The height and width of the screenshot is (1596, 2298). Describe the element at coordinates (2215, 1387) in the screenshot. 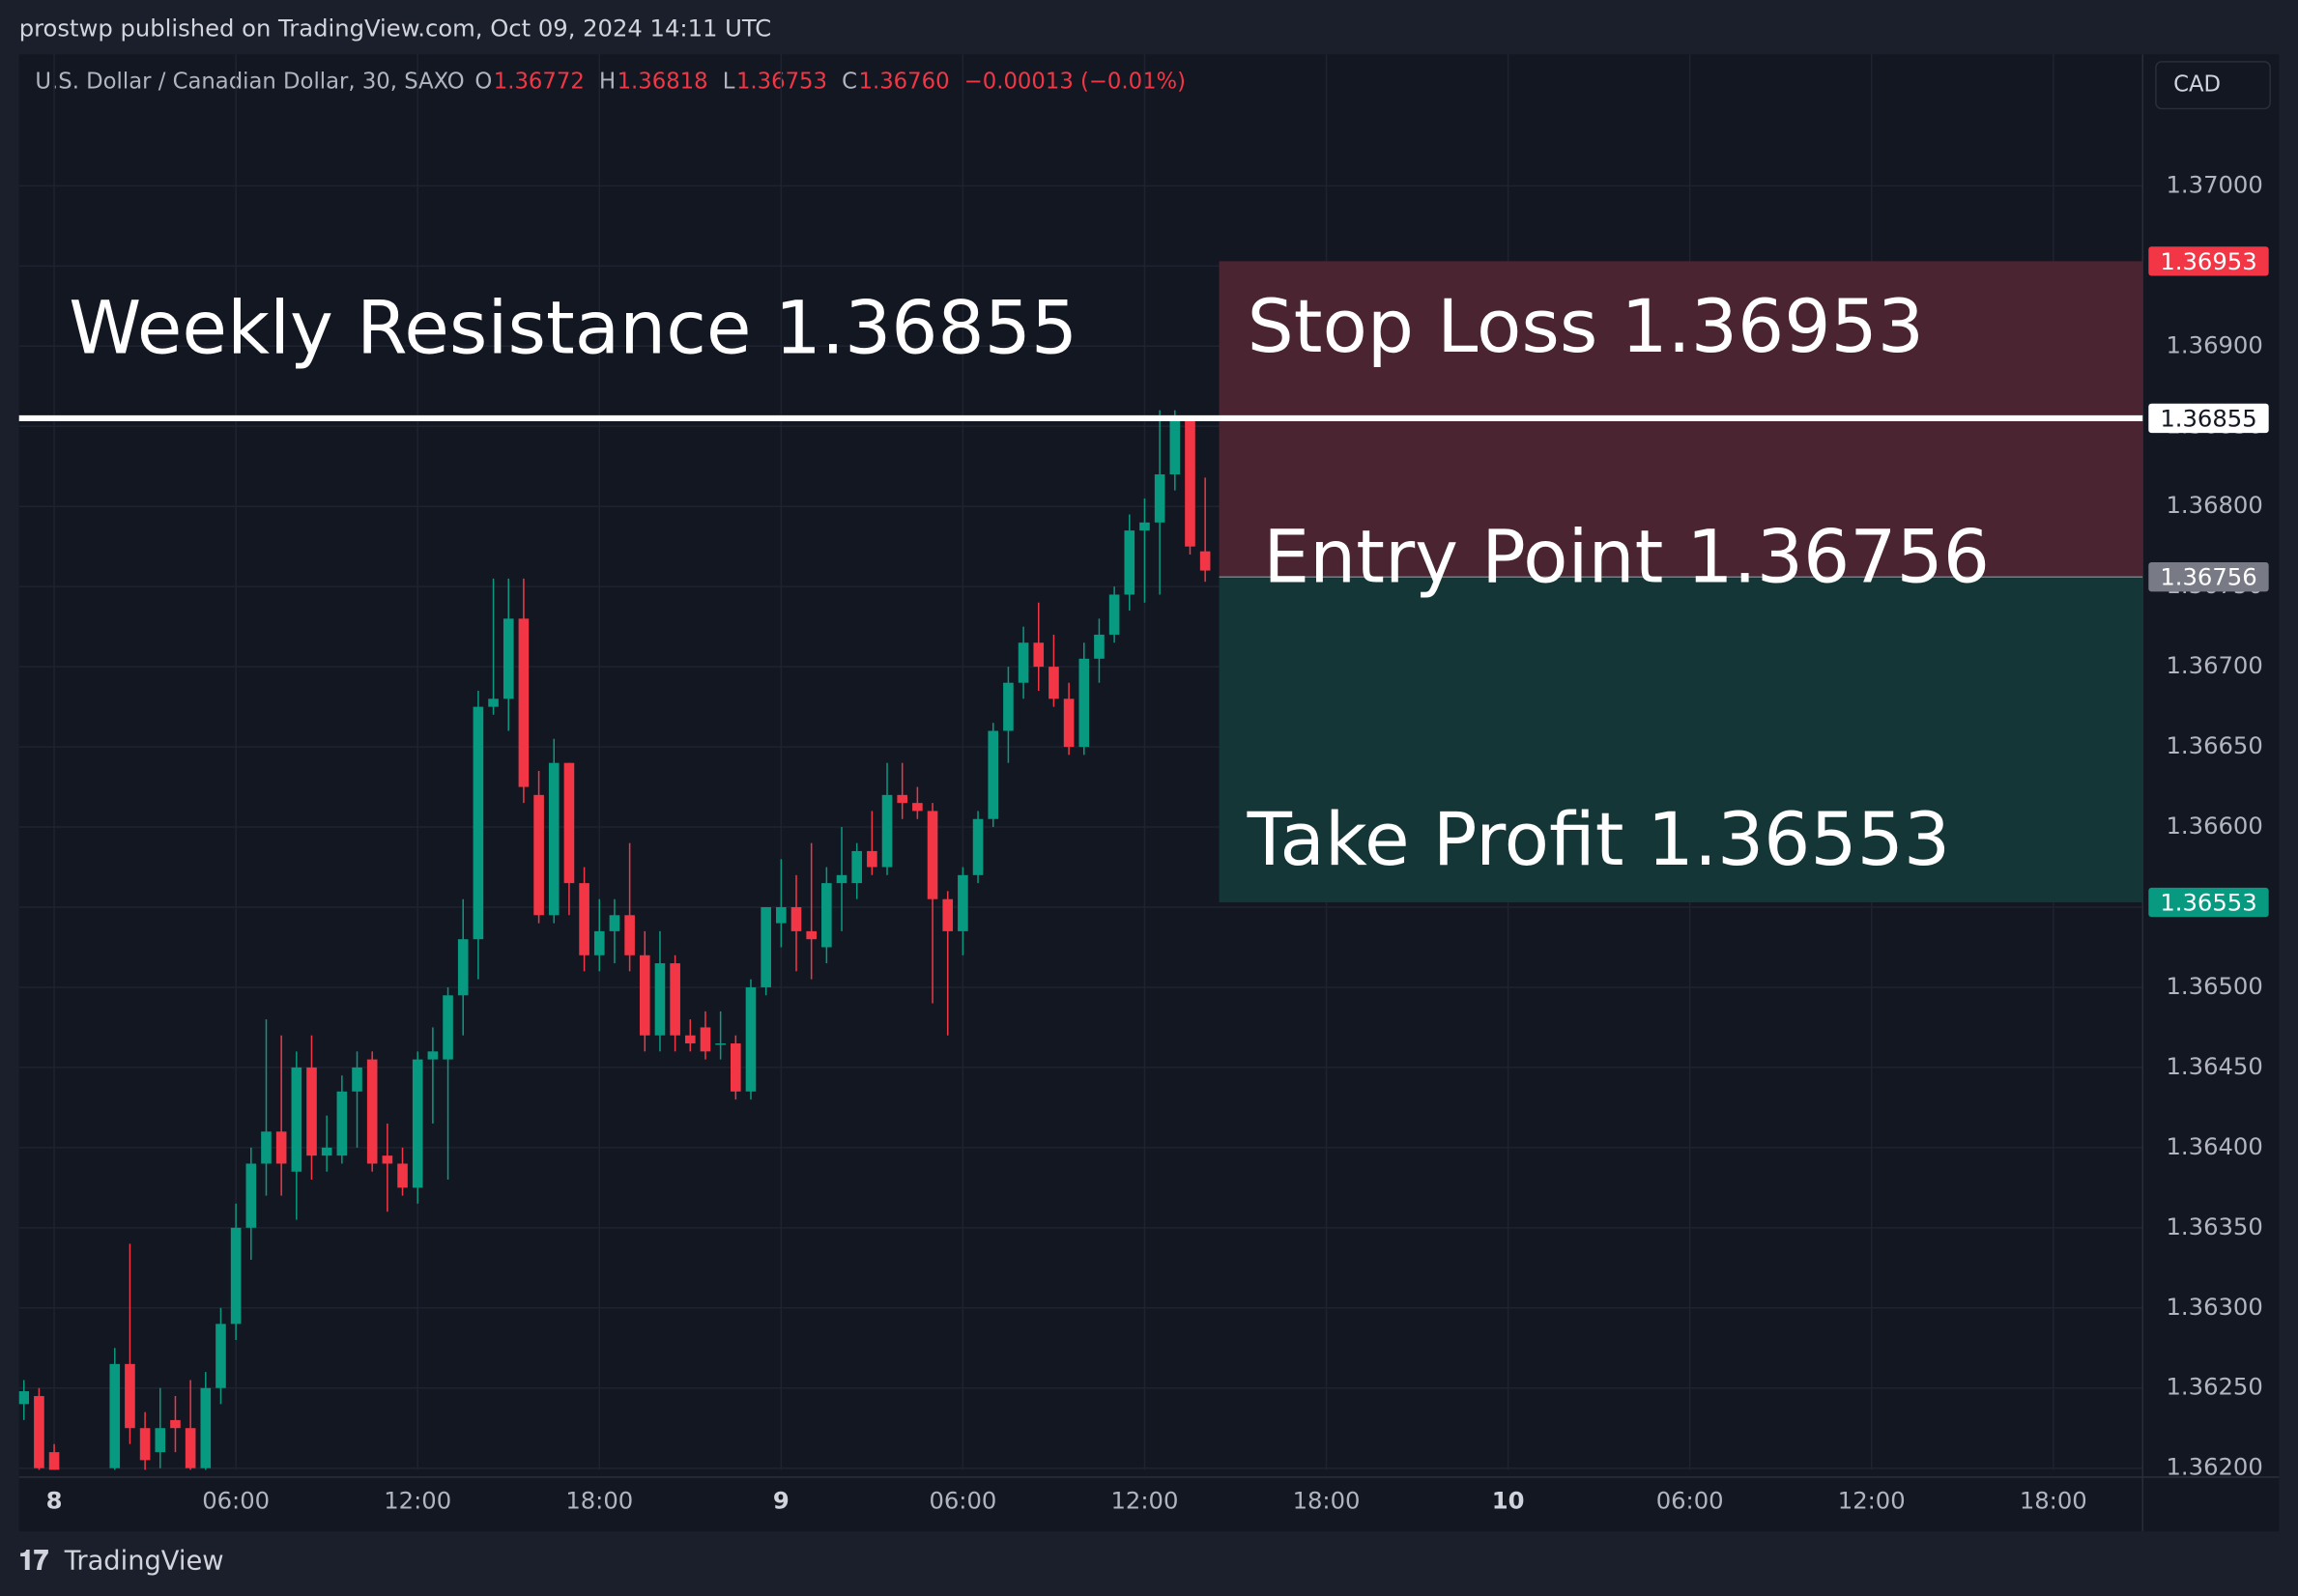

I see `y-tick-label: 1.36250` at that location.